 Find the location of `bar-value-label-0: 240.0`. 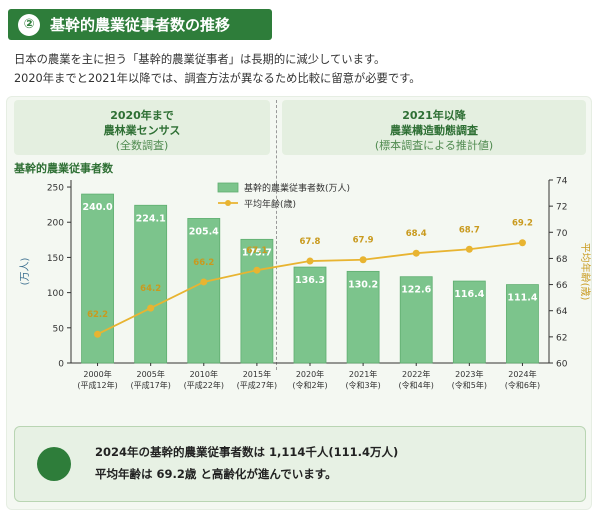

bar-value-label-0: 240.0 is located at coordinates (98, 207).